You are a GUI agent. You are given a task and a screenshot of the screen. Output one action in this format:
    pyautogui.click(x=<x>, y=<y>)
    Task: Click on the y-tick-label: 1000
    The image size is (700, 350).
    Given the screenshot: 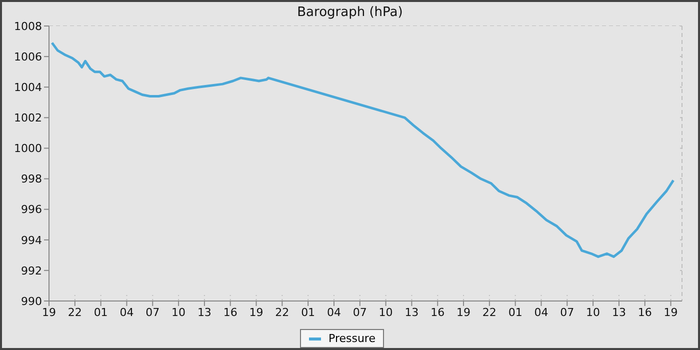 What is the action you would take?
    pyautogui.click(x=28, y=149)
    